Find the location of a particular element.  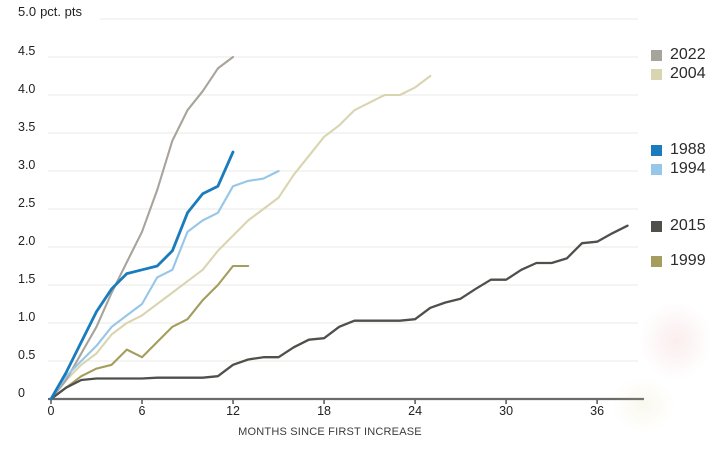

x-tick-label: 24 is located at coordinates (415, 411).